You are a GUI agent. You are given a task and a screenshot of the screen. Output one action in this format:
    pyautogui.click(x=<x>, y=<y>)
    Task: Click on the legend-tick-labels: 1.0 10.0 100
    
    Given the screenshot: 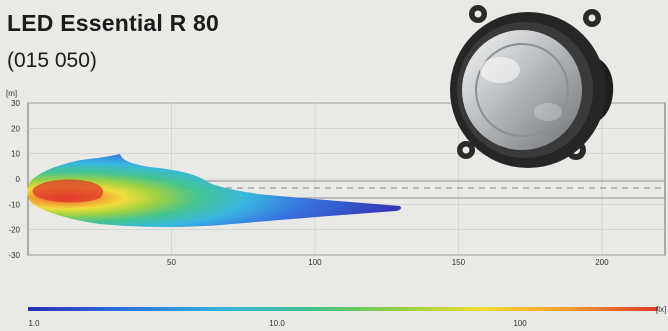 What is the action you would take?
    pyautogui.click(x=277, y=323)
    